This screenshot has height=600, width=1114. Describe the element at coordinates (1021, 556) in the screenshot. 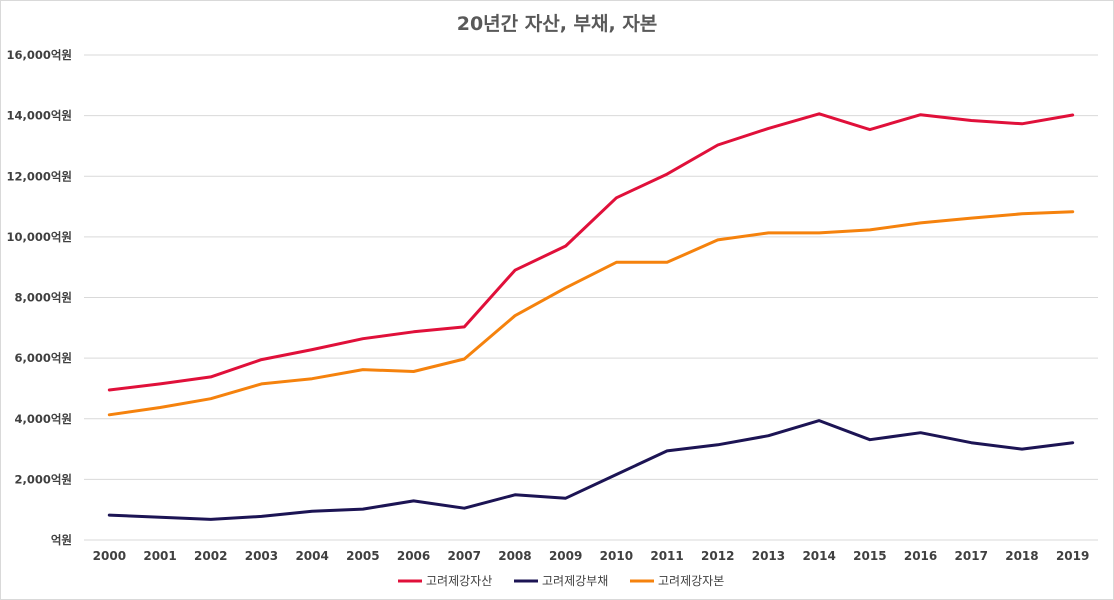

I see `x-tick-label: 2018` at that location.